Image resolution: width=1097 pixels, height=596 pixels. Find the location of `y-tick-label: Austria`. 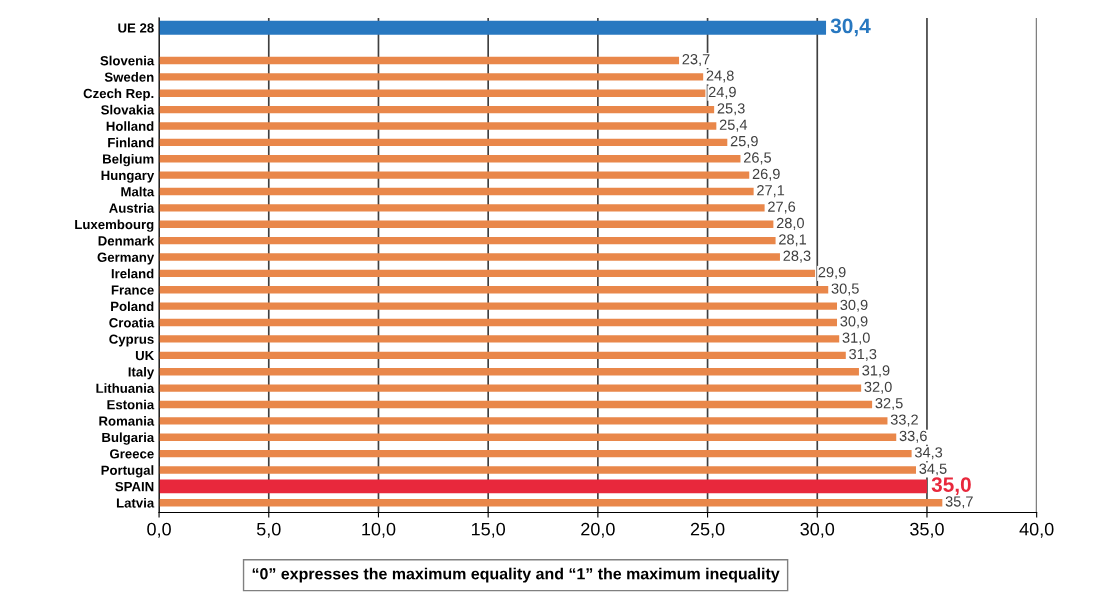

y-tick-label: Austria is located at coordinates (132, 208).